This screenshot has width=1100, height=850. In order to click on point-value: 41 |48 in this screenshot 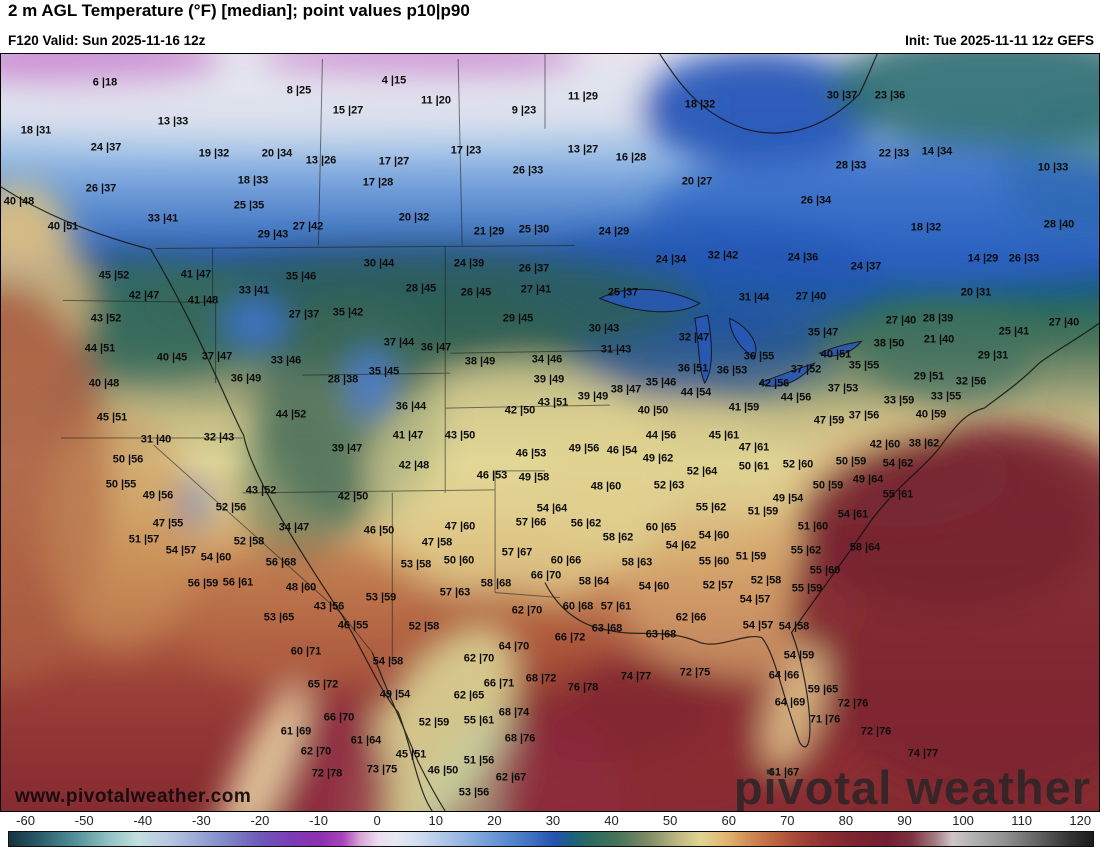, I will do `click(203, 300)`.